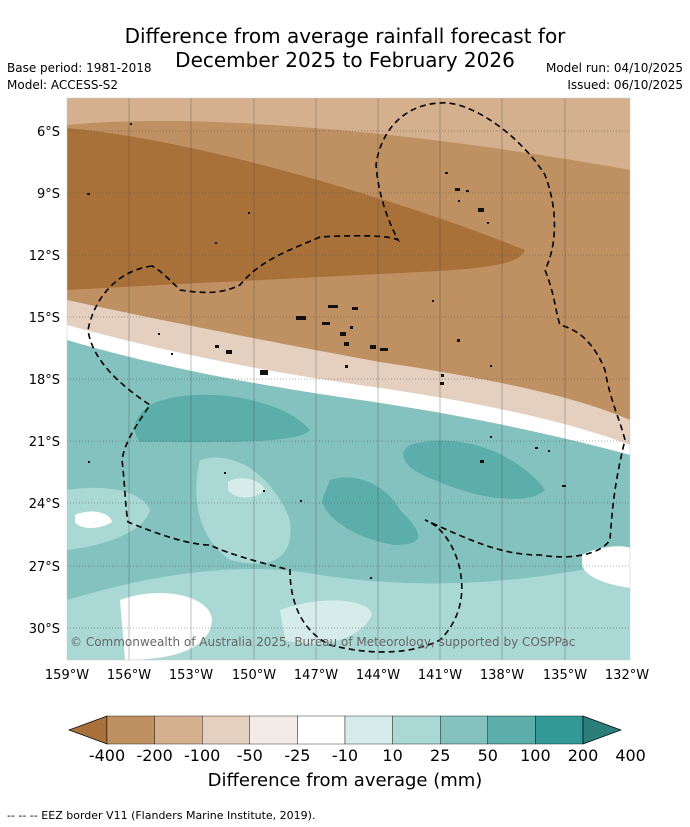 The height and width of the screenshot is (827, 690). What do you see at coordinates (614, 68) in the screenshot?
I see `model-run-text: Model run: 04/10/2025` at bounding box center [614, 68].